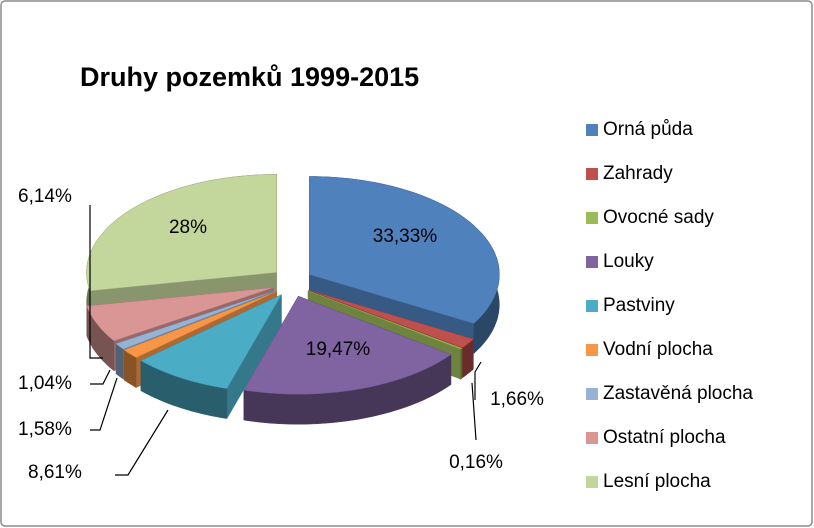 Image resolution: width=814 pixels, height=528 pixels. What do you see at coordinates (405, 236) in the screenshot?
I see `data-label: 33,33%` at bounding box center [405, 236].